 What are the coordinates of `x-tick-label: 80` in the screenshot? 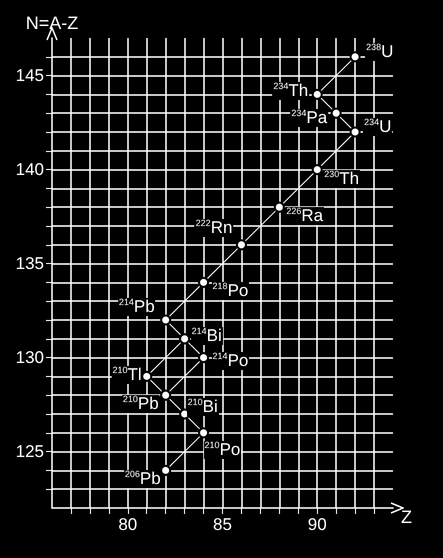 It's located at (128, 524).